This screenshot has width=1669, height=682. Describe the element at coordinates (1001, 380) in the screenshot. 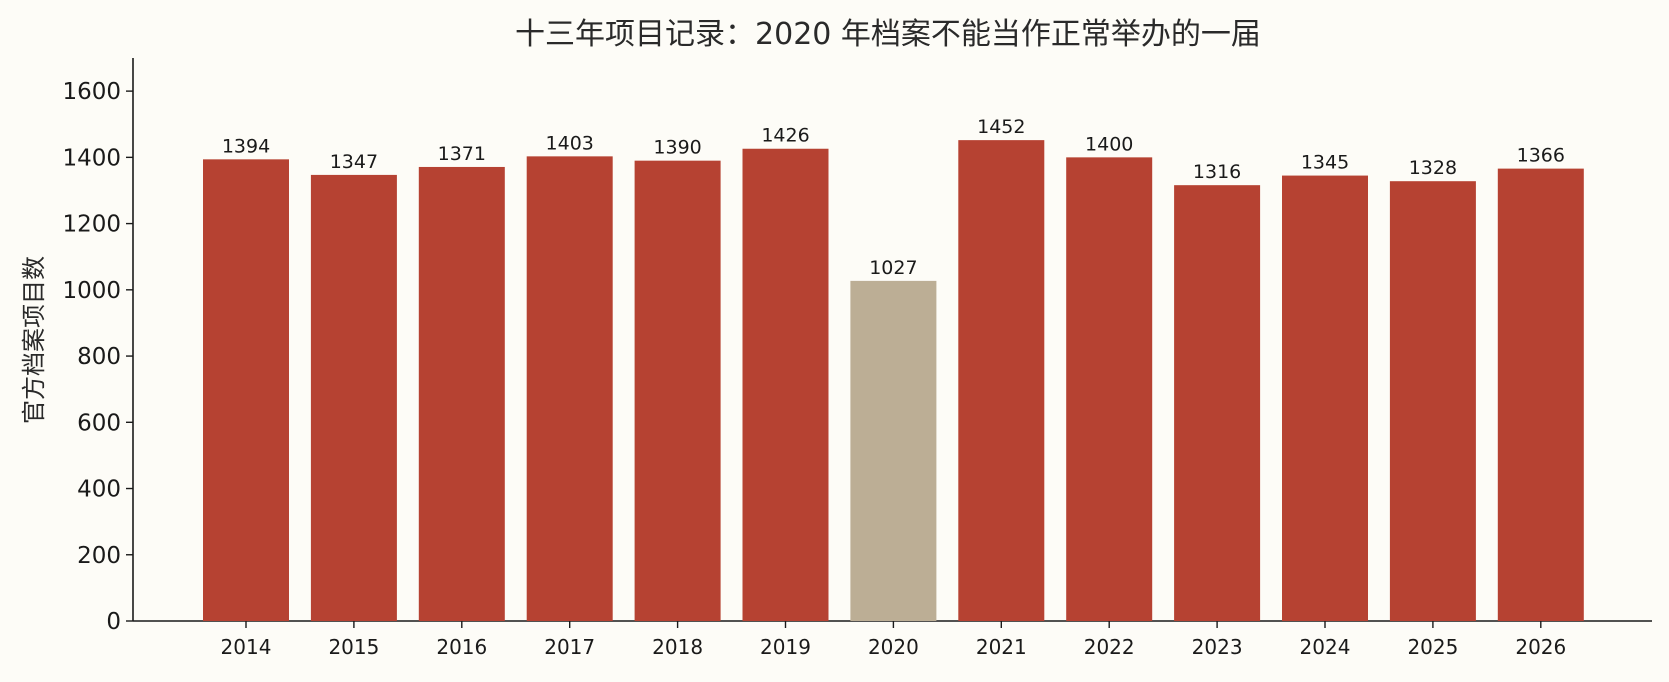

I see `bar-2021` at that location.